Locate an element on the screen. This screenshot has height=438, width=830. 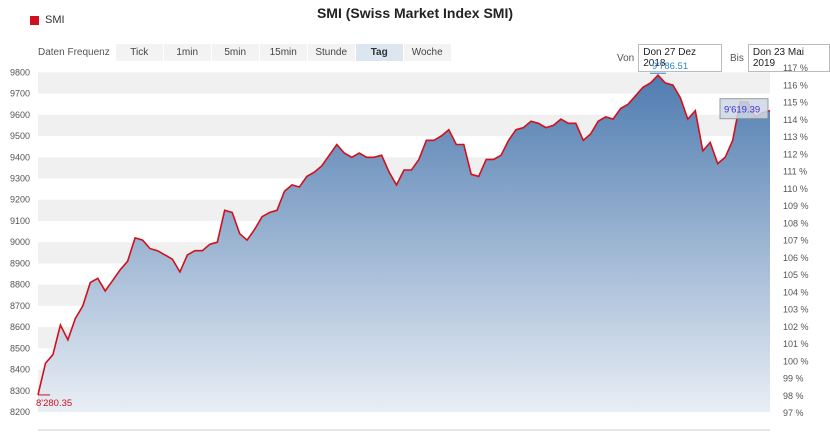
last-value-box is located at coordinates (744, 109).